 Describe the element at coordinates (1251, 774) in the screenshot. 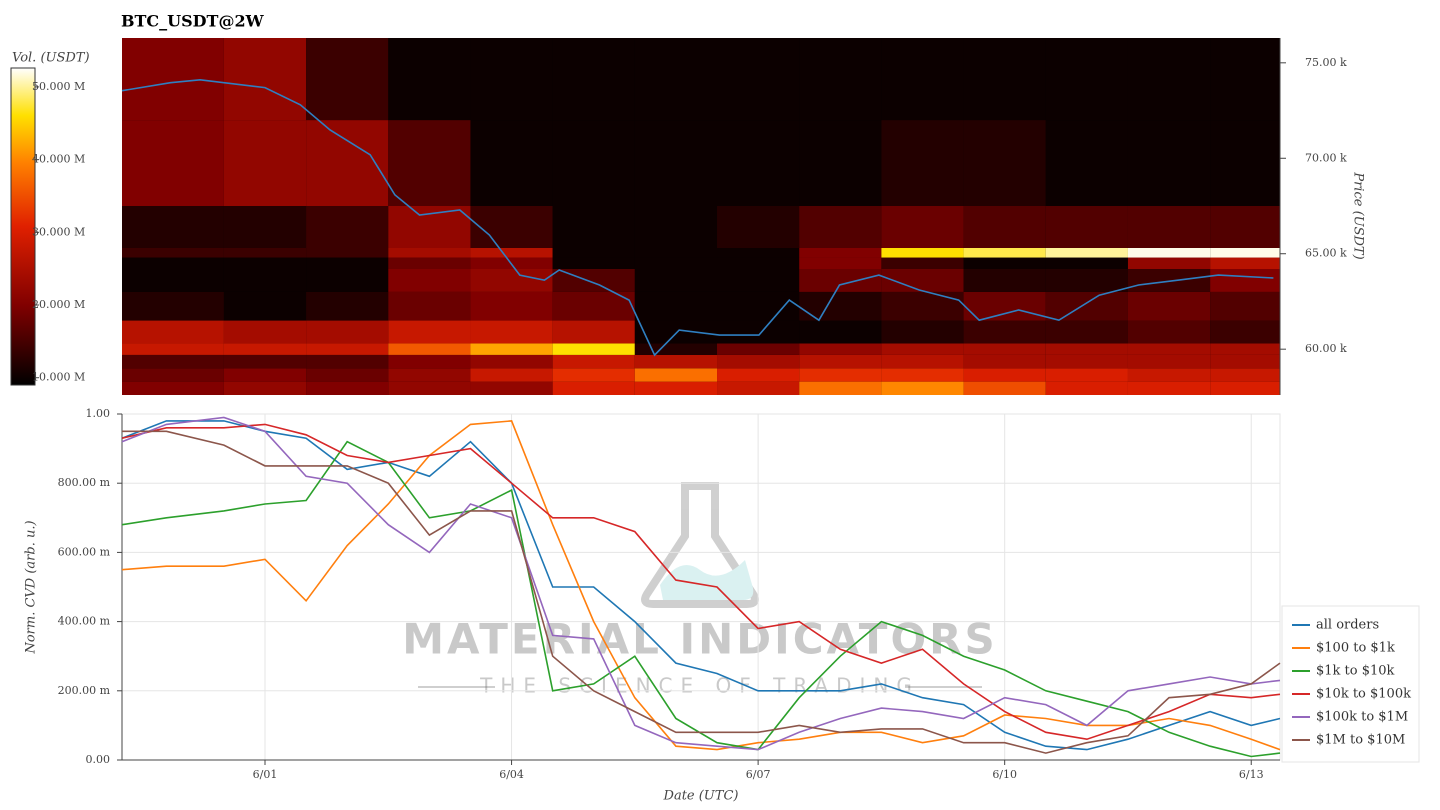

I see `x-tick-label: 6/13` at that location.